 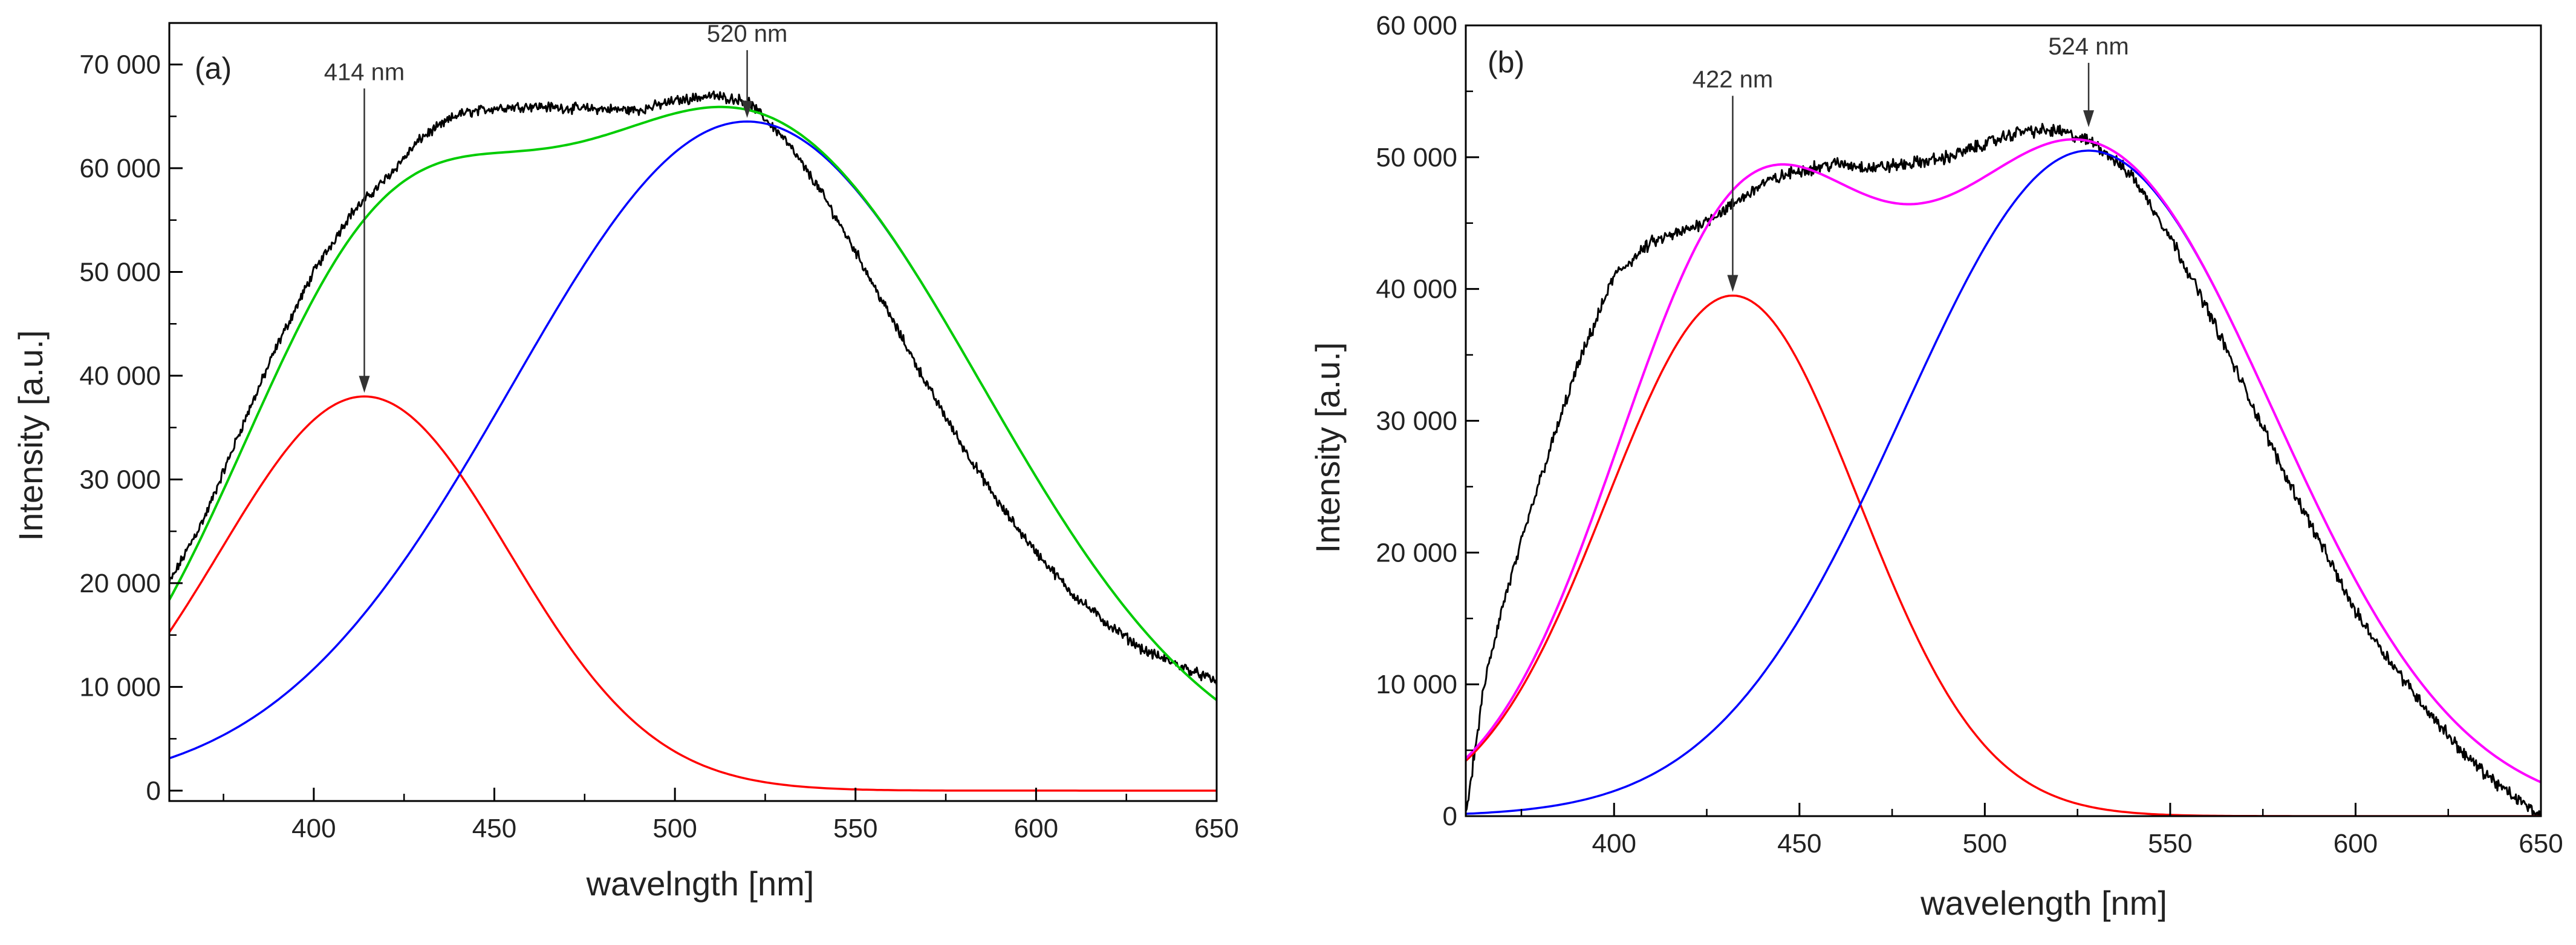 What do you see at coordinates (2356, 844) in the screenshot?
I see `x-tick-label-b: 600` at bounding box center [2356, 844].